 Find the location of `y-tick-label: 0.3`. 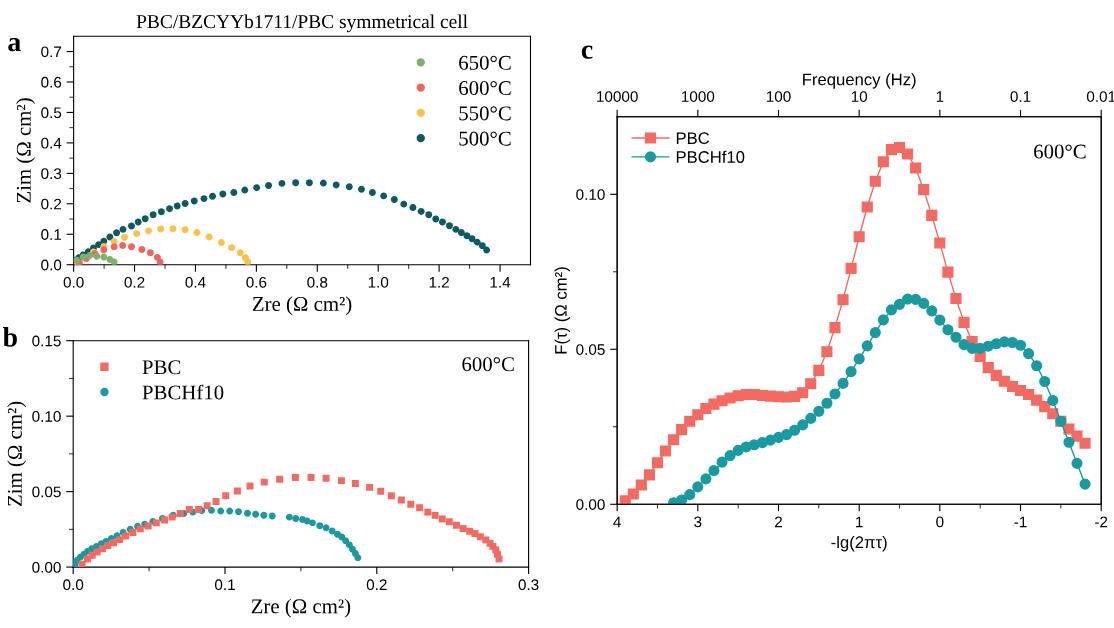

y-tick-label: 0.3 is located at coordinates (51, 174).